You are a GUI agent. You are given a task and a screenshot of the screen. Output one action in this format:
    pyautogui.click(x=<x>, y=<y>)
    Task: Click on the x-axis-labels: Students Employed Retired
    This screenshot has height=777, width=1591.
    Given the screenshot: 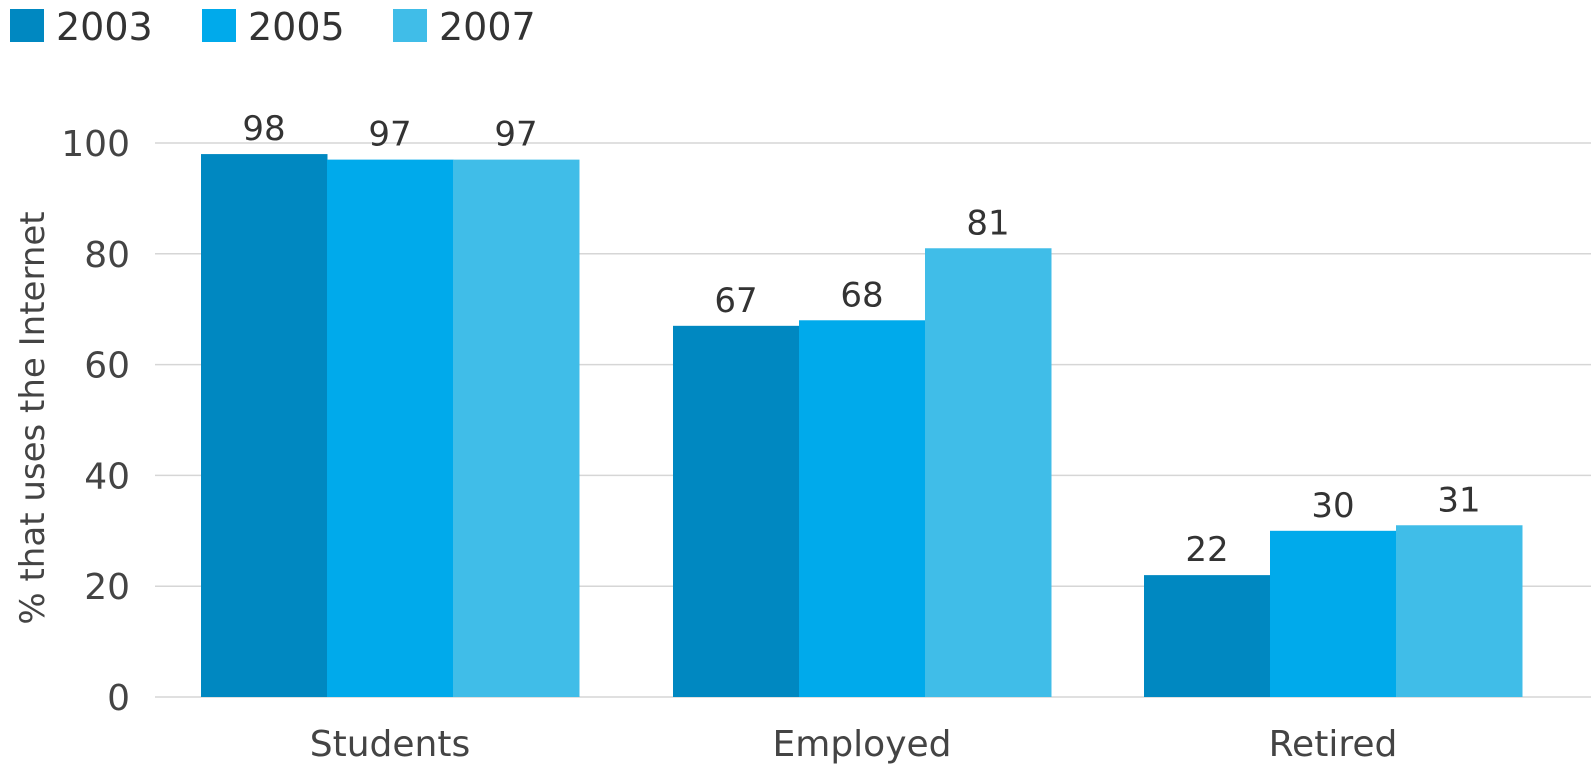 What is the action you would take?
    pyautogui.click(x=854, y=744)
    